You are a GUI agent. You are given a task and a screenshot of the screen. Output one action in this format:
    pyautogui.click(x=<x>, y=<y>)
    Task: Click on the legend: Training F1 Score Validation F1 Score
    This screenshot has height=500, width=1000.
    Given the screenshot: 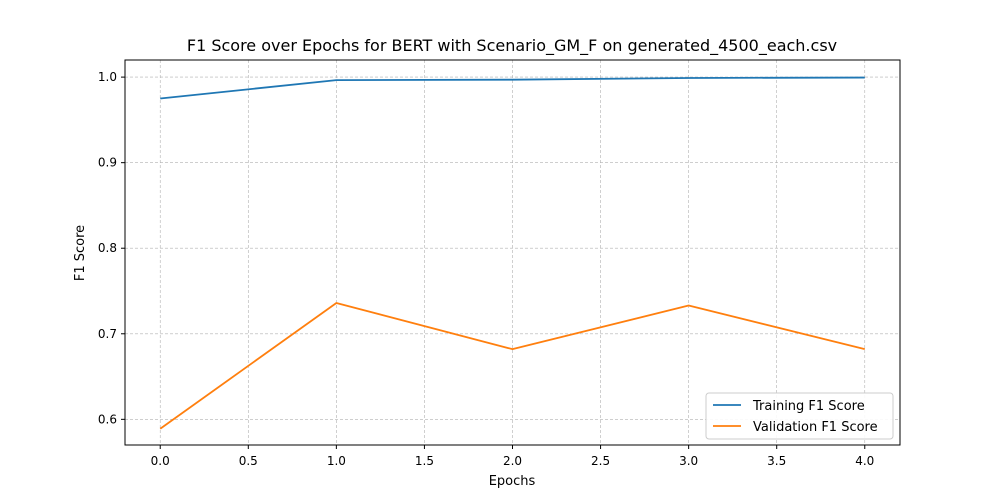 What is the action you would take?
    pyautogui.click(x=799, y=416)
    